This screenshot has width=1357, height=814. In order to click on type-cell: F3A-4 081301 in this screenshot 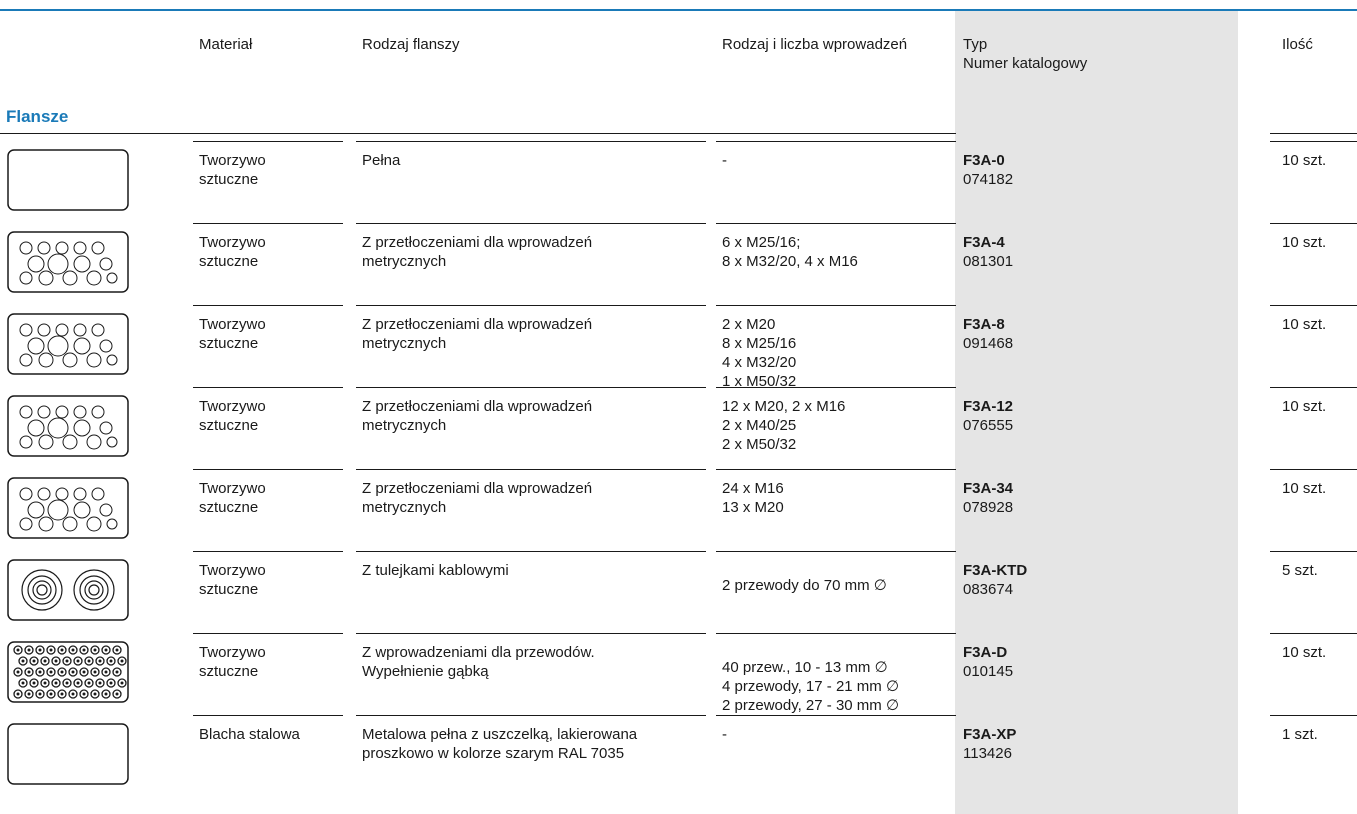, I will do `click(988, 252)`.